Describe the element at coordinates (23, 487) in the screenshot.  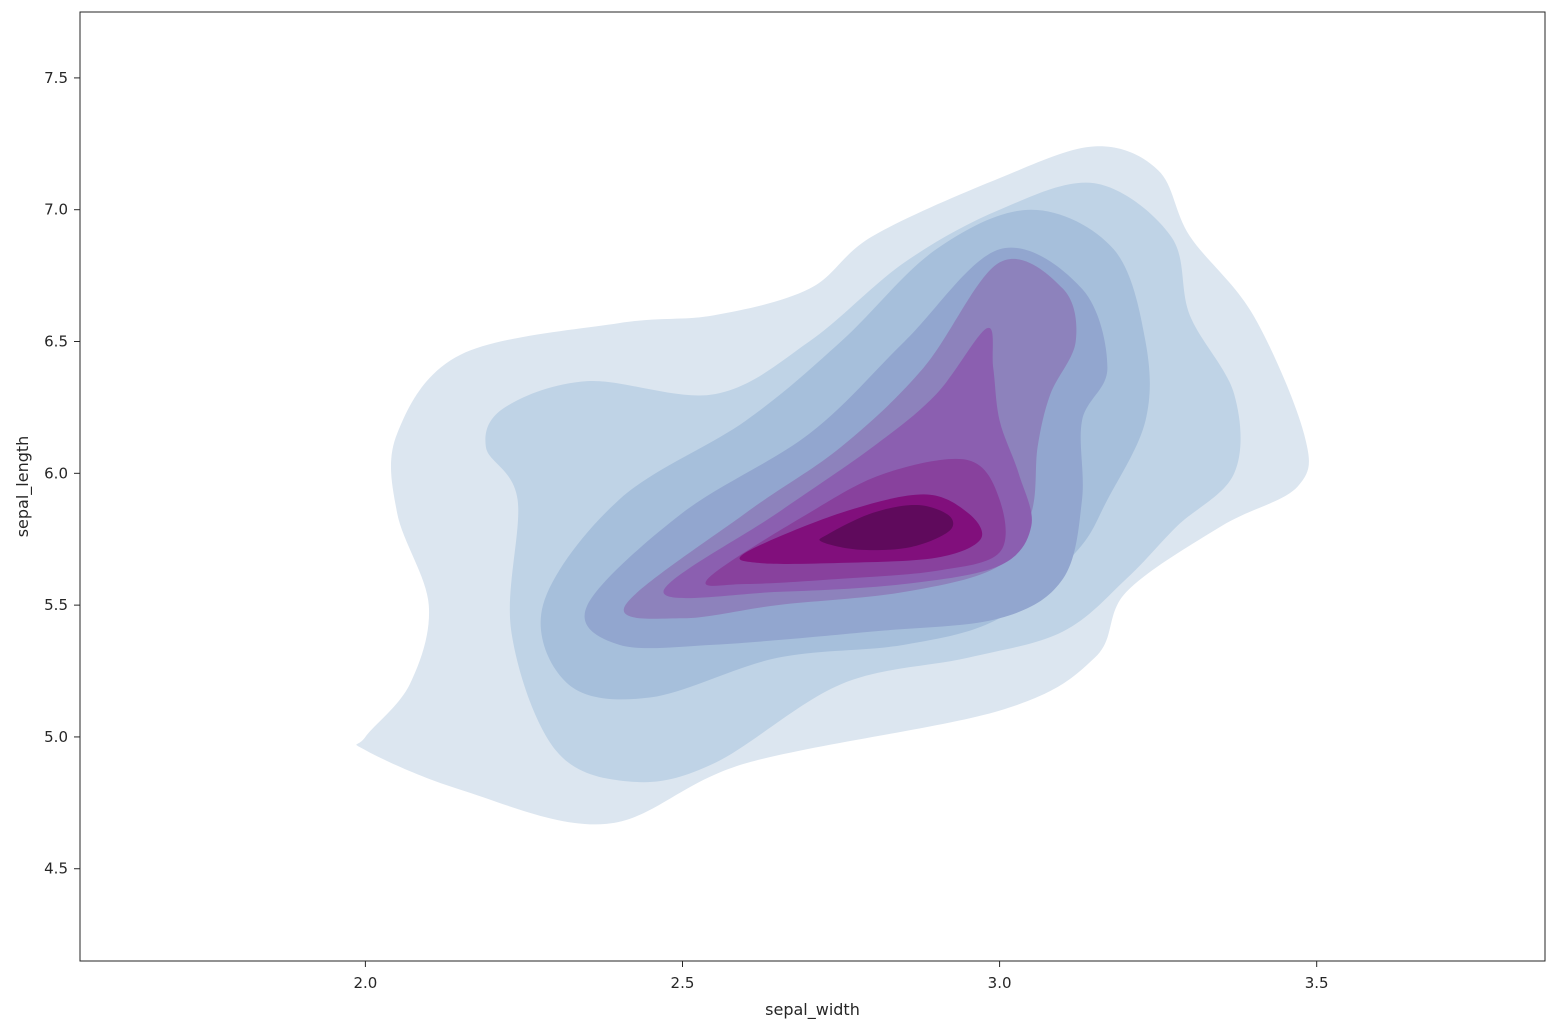
I see `y-axis-label: sepal_length` at that location.